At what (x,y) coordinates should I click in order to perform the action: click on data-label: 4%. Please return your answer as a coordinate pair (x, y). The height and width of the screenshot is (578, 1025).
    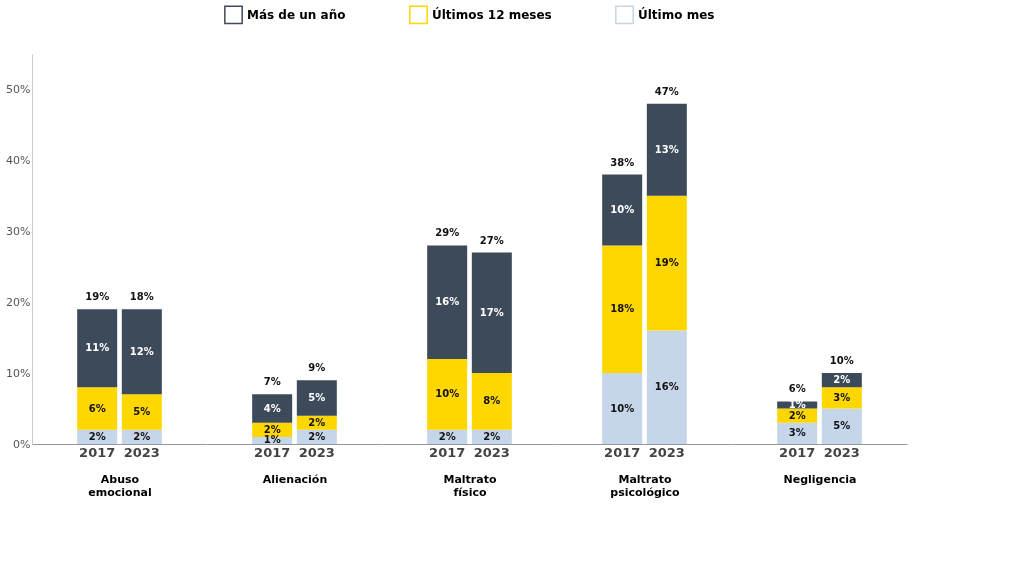
    Looking at the image, I should click on (272, 408).